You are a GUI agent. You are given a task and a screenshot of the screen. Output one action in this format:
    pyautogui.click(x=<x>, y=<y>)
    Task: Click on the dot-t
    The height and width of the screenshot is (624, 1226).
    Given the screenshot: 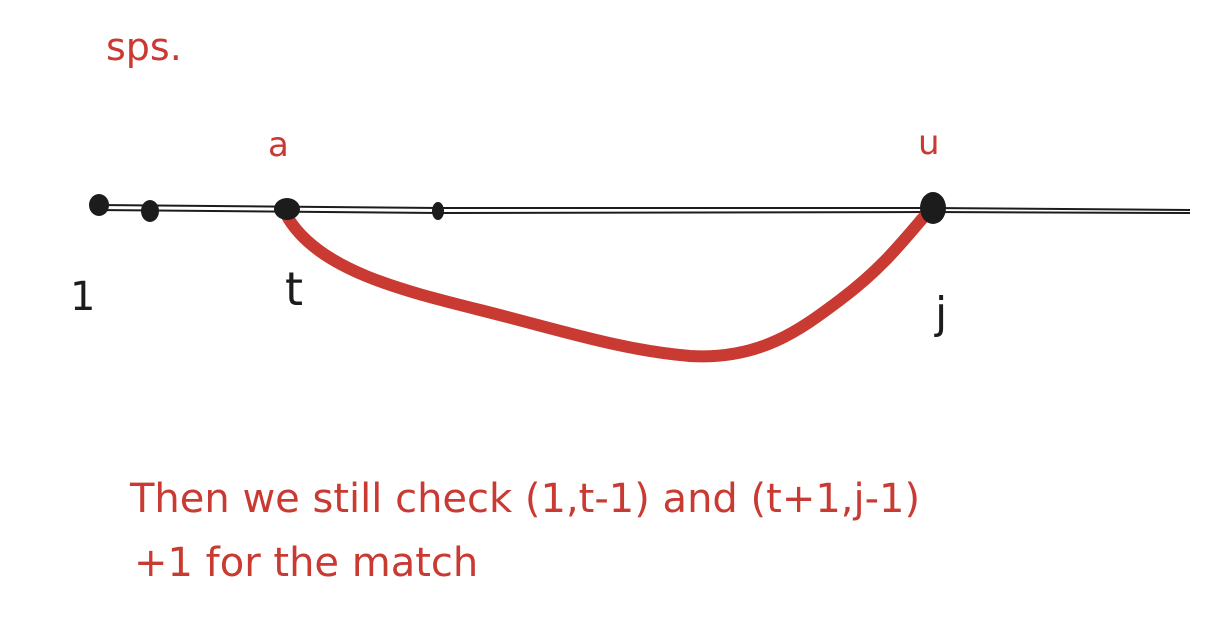 What is the action you would take?
    pyautogui.click(x=287, y=209)
    